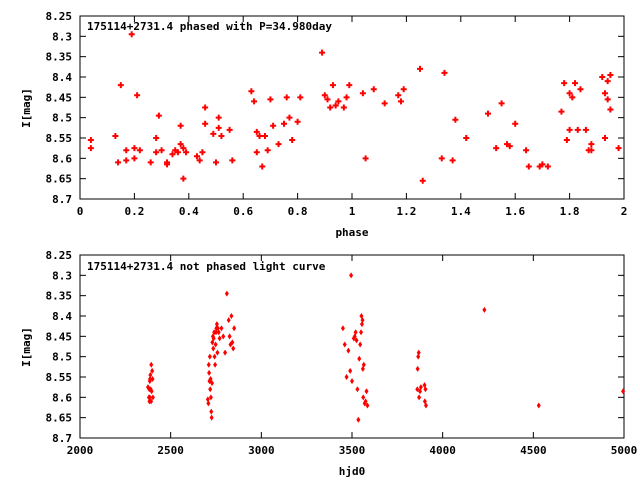 The image size is (640, 480). Describe the element at coordinates (62, 438) in the screenshot. I see `y-tick-label: 8.7` at that location.